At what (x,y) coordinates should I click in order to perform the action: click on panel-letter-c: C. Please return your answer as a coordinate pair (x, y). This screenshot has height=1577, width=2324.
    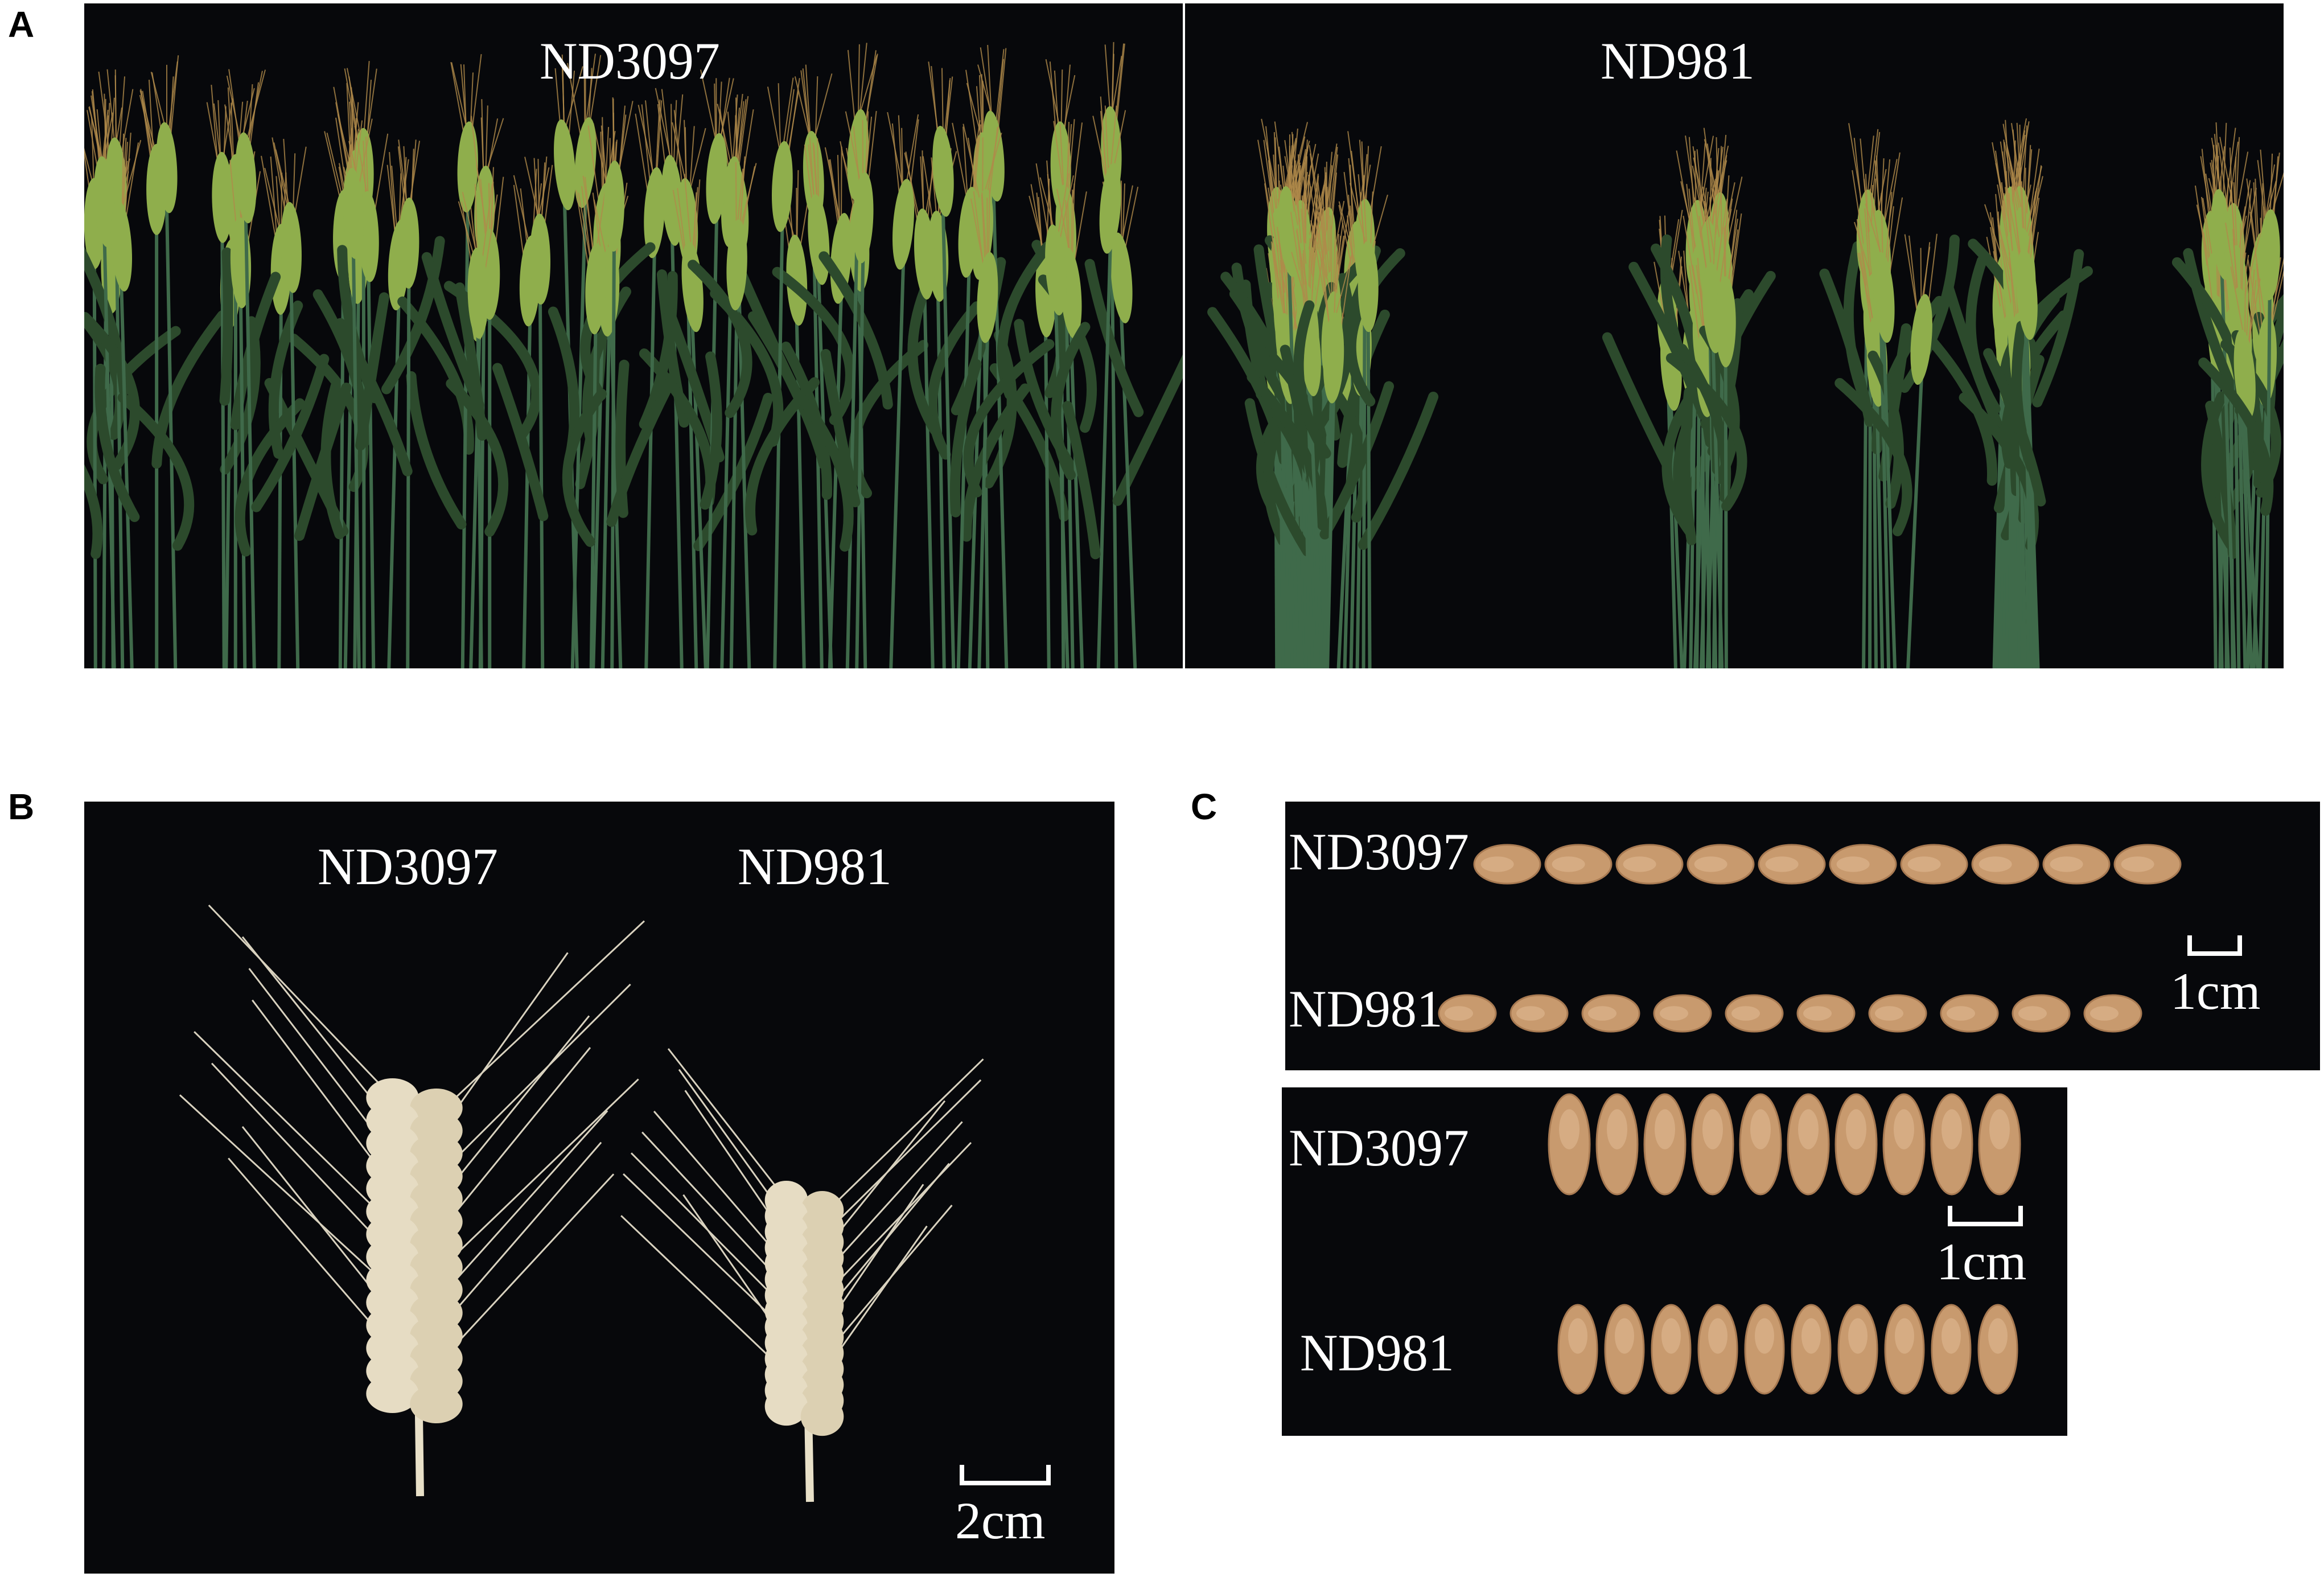
    Looking at the image, I should click on (1204, 806).